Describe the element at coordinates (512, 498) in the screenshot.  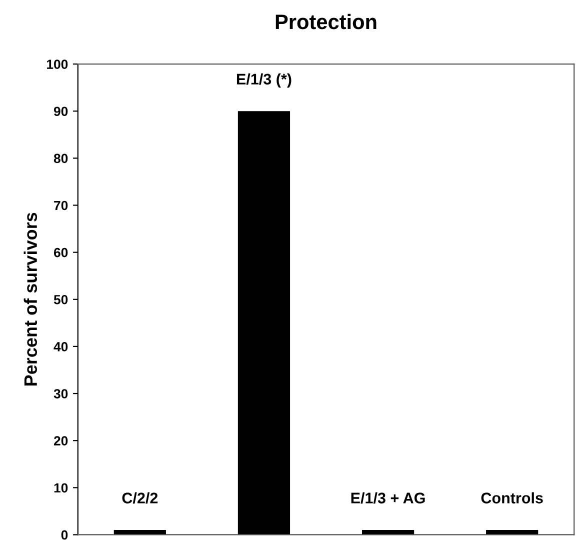
I see `x-tick-label: Controls` at that location.